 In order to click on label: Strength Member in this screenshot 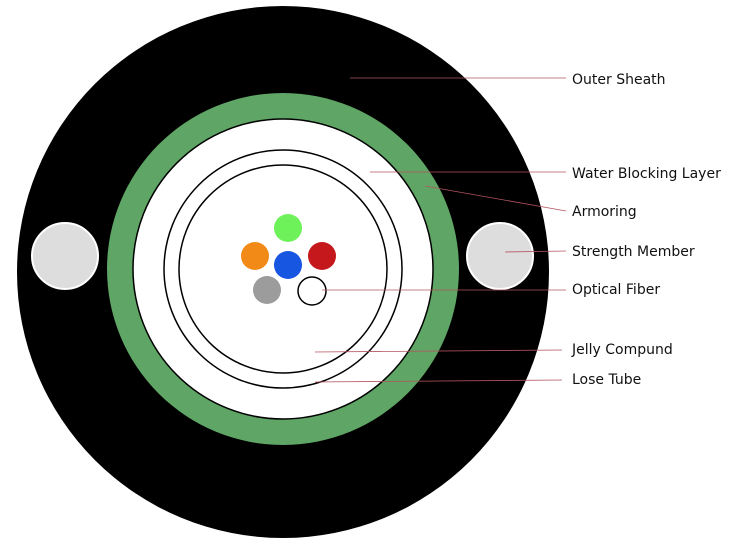, I will do `click(633, 252)`.